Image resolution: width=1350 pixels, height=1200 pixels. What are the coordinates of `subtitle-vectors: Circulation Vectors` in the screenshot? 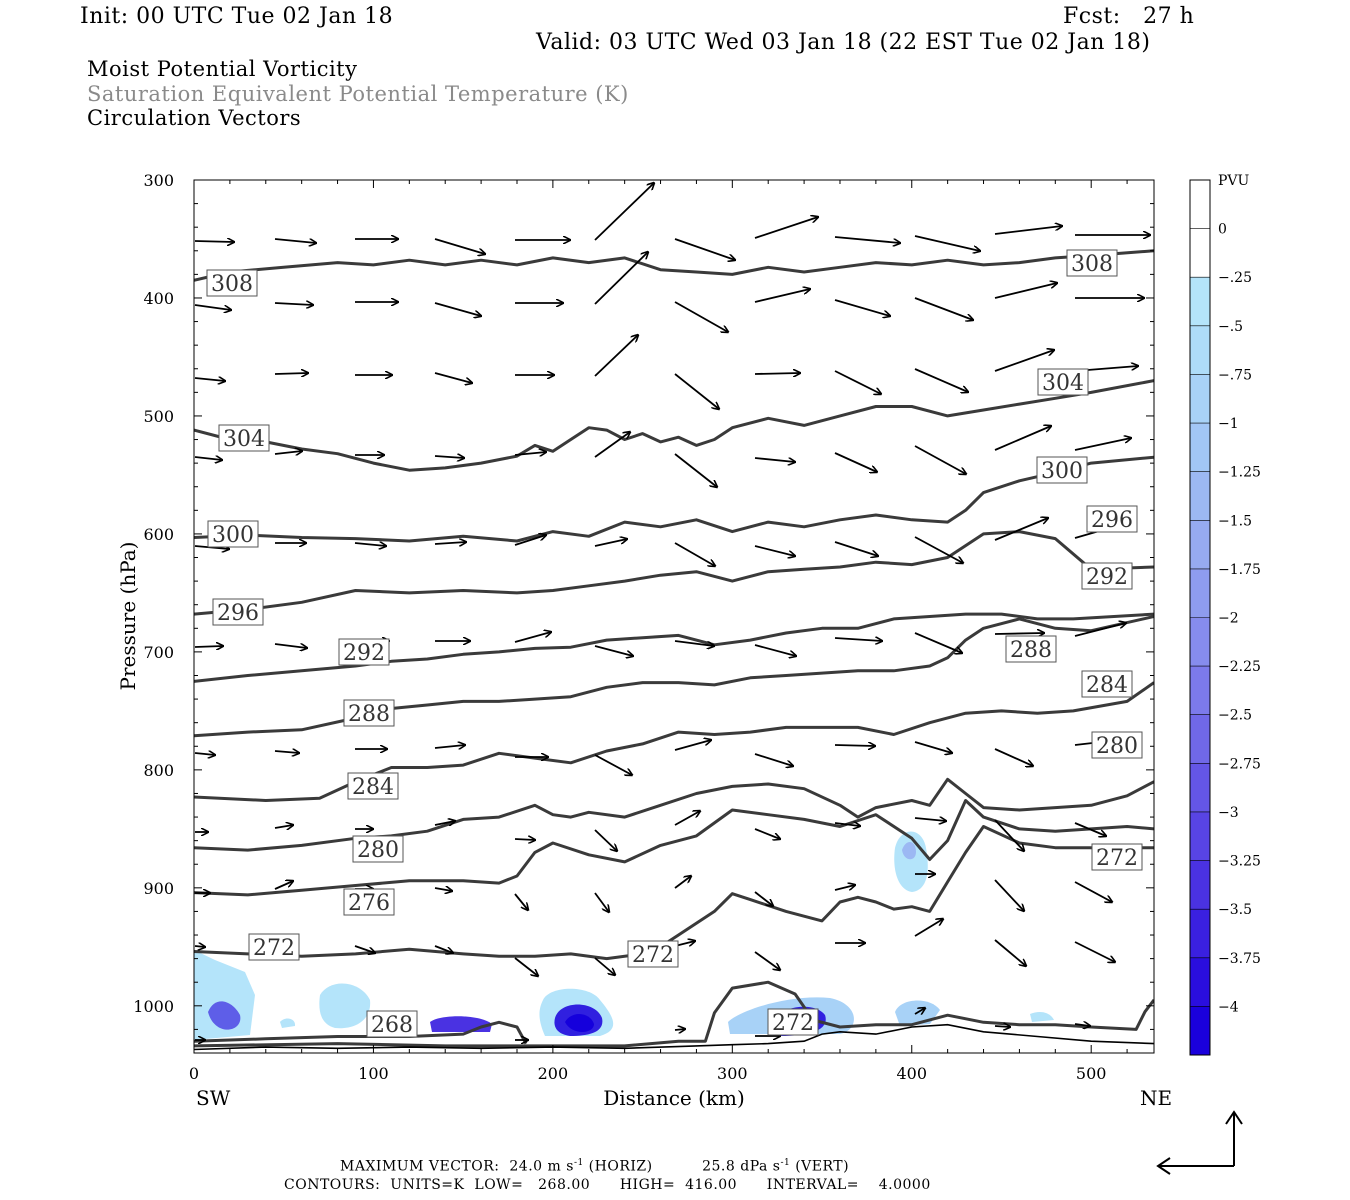 It's located at (194, 118).